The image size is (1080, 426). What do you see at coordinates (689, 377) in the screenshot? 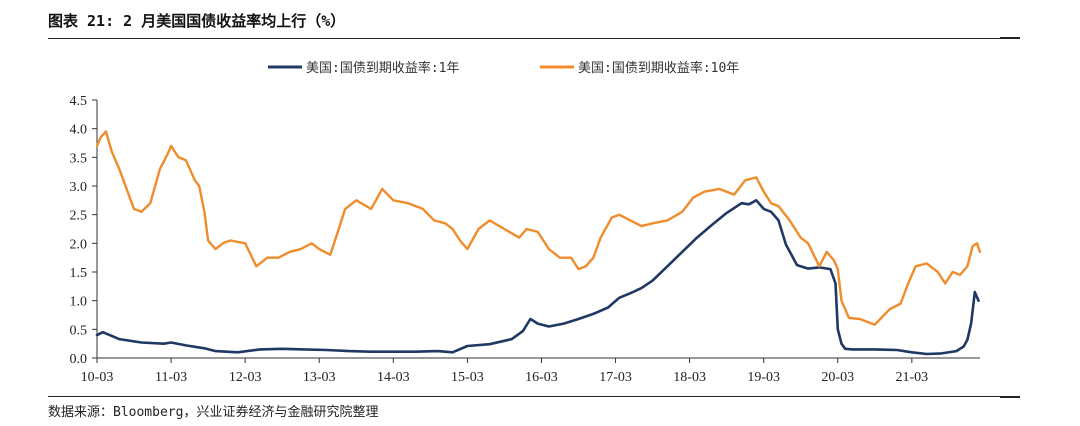
I see `x-tick-label: 18-03` at bounding box center [689, 377].